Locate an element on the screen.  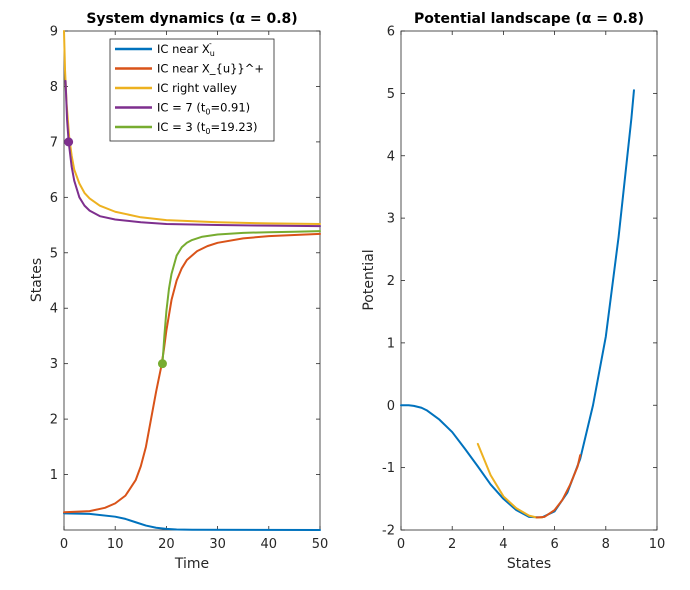
x-tick-label: 20 is located at coordinates (166, 544).